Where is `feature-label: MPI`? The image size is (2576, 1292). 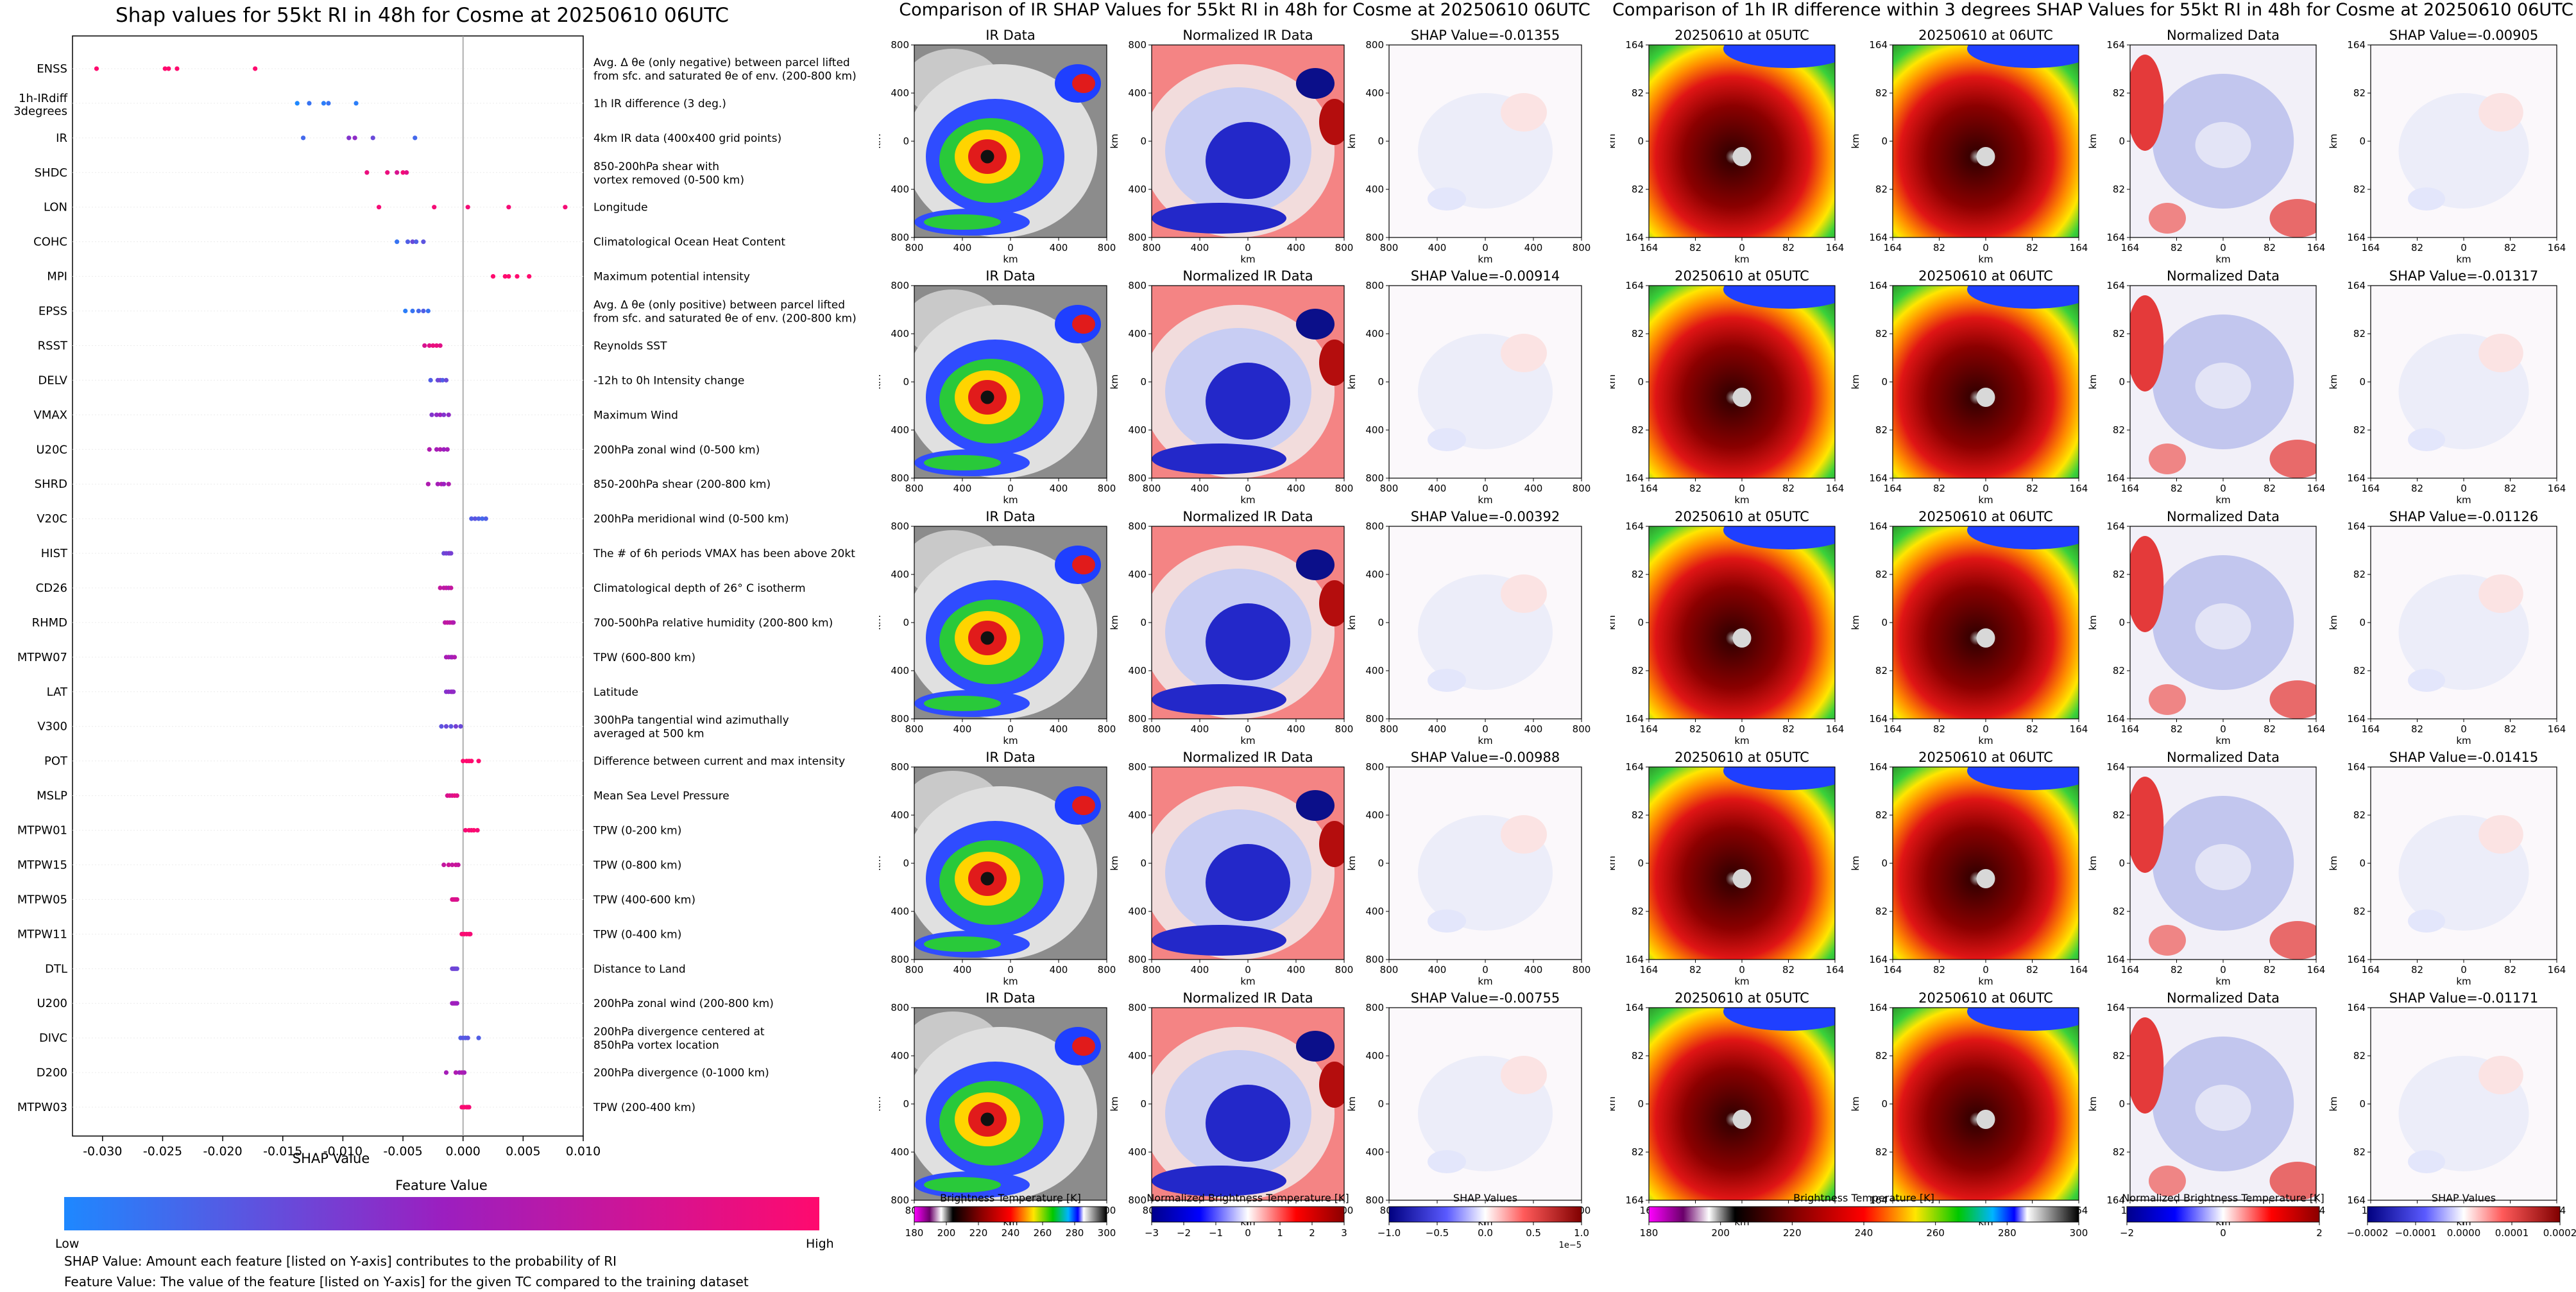 feature-label: MPI is located at coordinates (57, 277).